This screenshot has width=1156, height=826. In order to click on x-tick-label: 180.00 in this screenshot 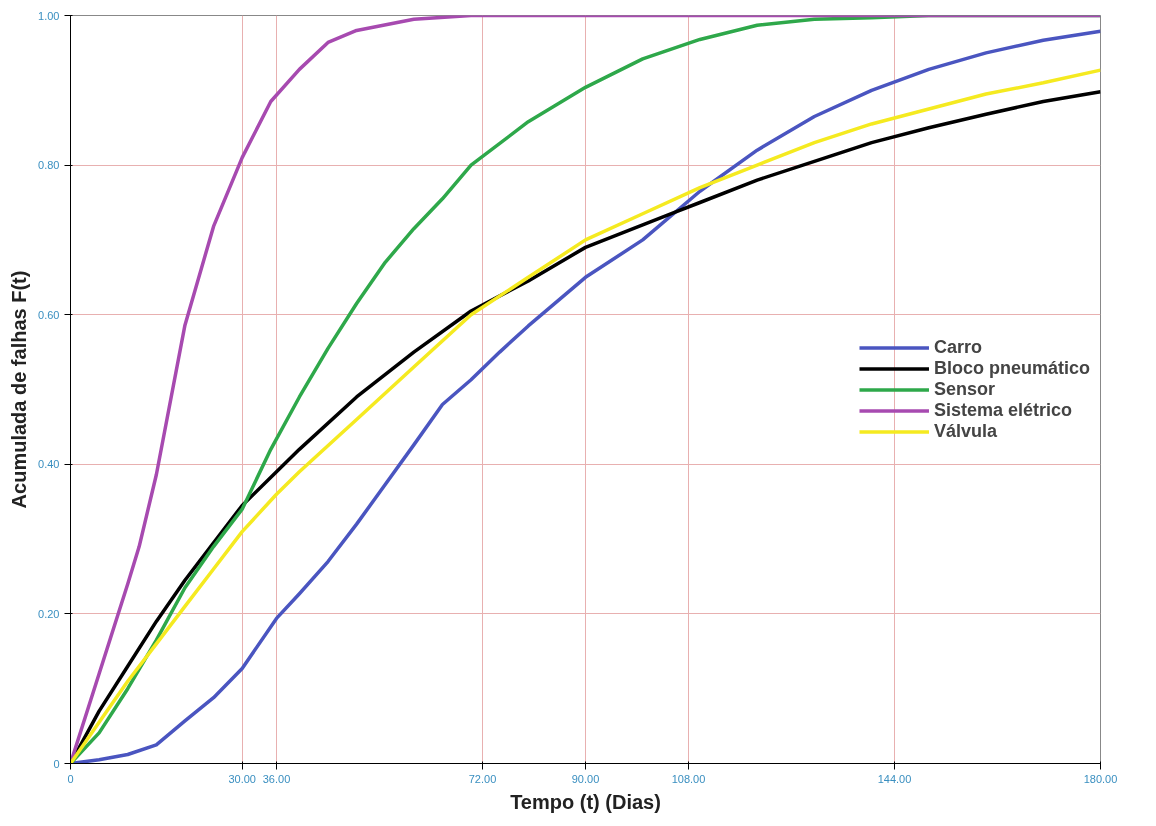, I will do `click(1100, 778)`.